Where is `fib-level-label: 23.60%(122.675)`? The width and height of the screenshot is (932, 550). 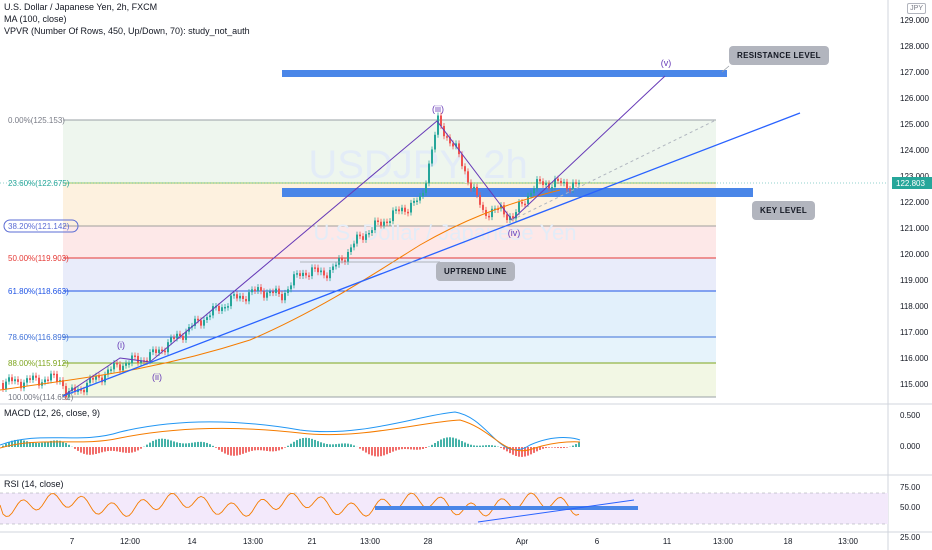 fib-level-label: 23.60%(122.675) is located at coordinates (39, 183).